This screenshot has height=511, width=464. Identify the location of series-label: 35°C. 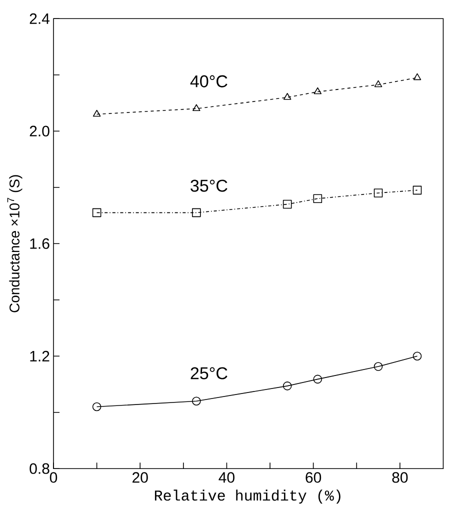
(209, 186).